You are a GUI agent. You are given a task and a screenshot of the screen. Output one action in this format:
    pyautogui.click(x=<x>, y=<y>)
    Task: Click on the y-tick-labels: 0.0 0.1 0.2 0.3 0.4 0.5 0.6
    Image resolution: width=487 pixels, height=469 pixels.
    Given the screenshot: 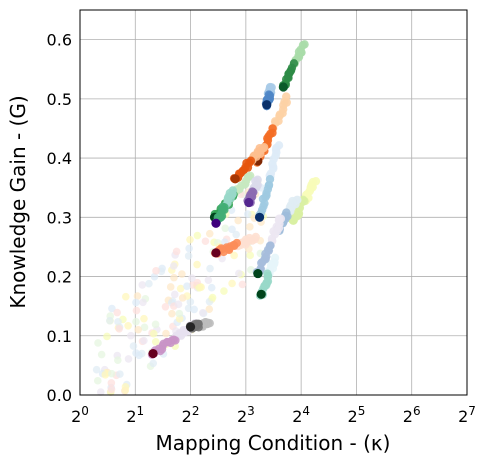 What is the action you would take?
    pyautogui.click(x=59, y=218)
    